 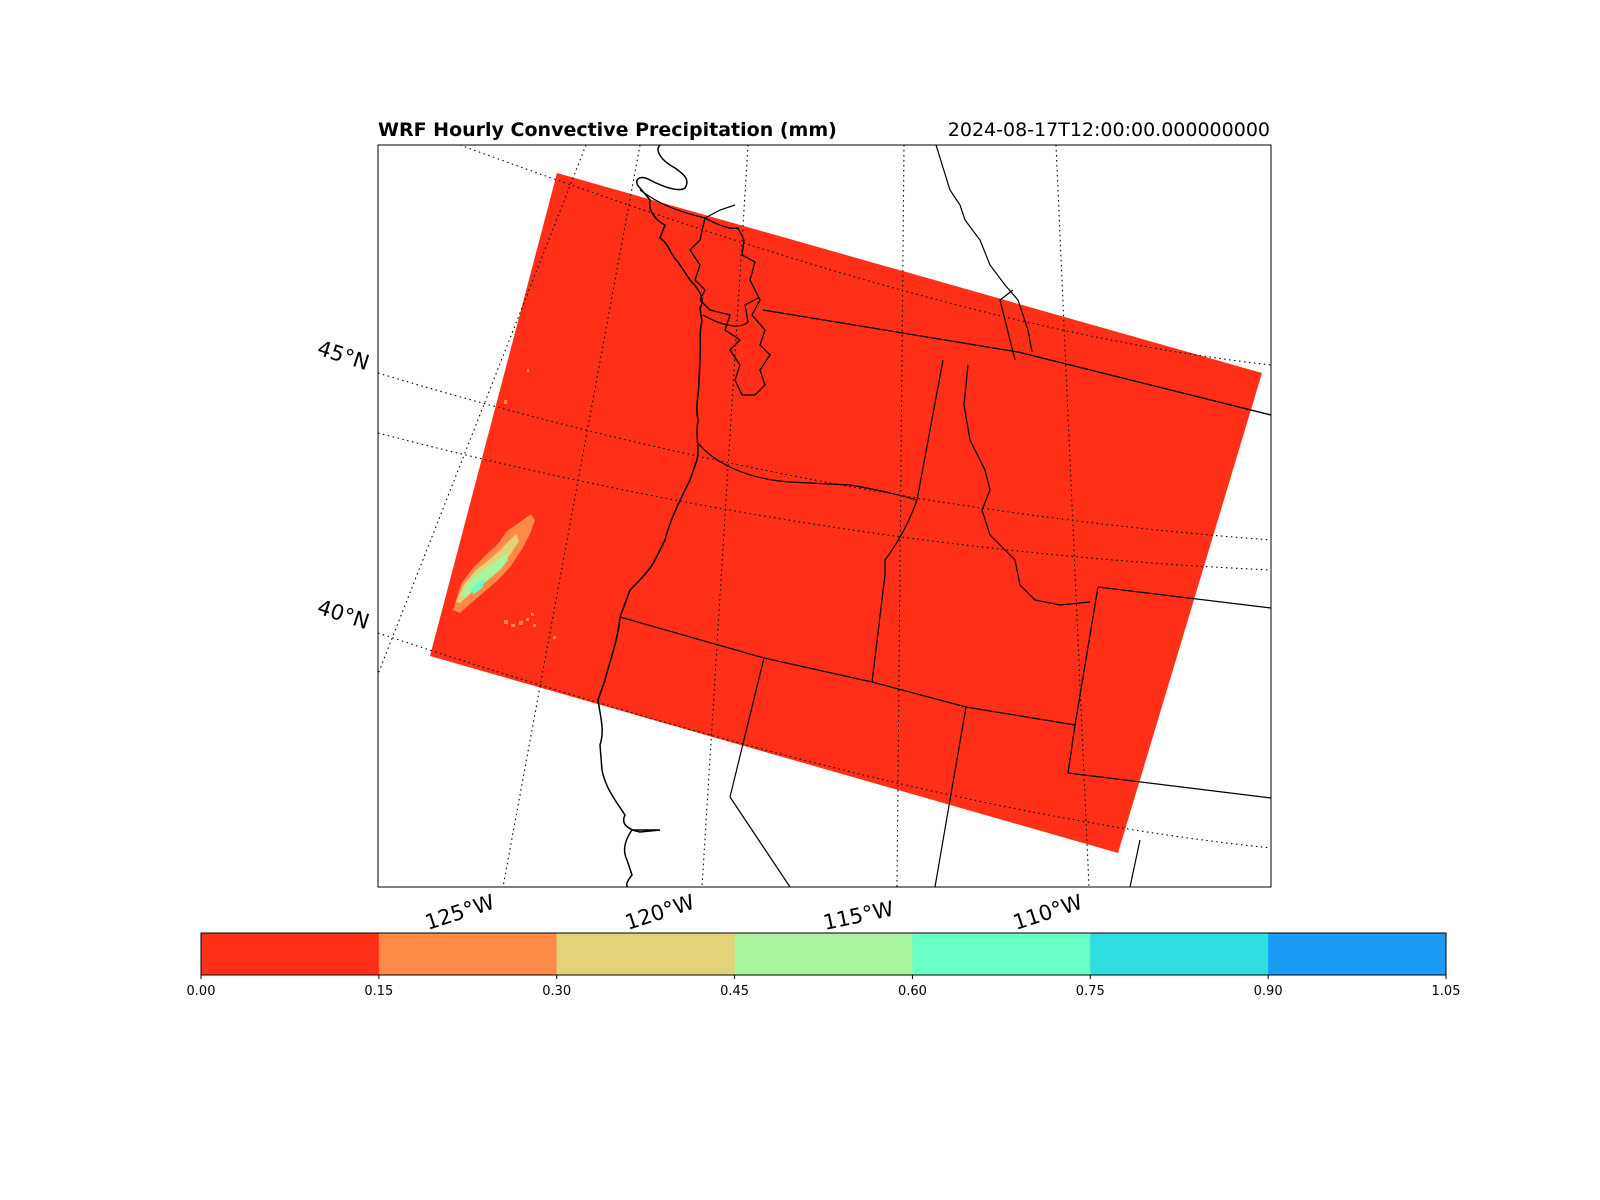 What do you see at coordinates (807, 471) in the screenshot?
I see `wa-or-border` at bounding box center [807, 471].